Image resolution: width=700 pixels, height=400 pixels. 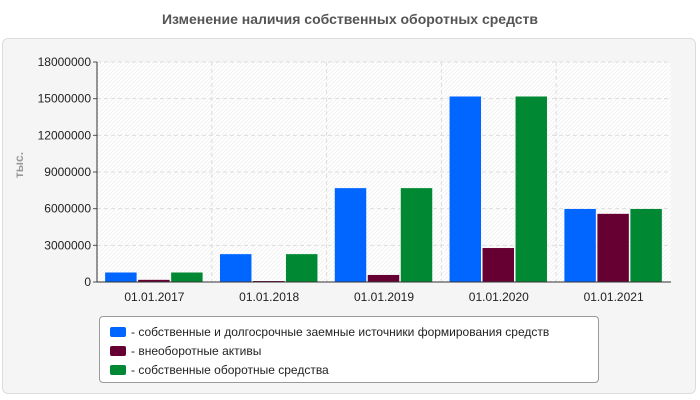 I want to click on y-tick-label: 0, so click(x=87, y=282).